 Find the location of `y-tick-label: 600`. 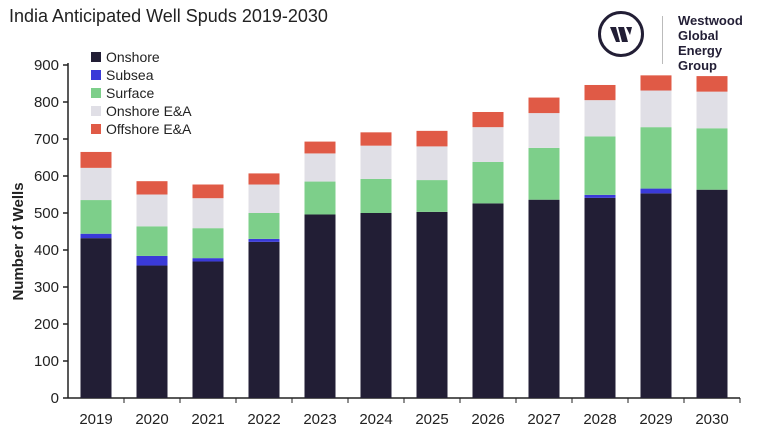

y-tick-label: 600 is located at coordinates (46, 176).